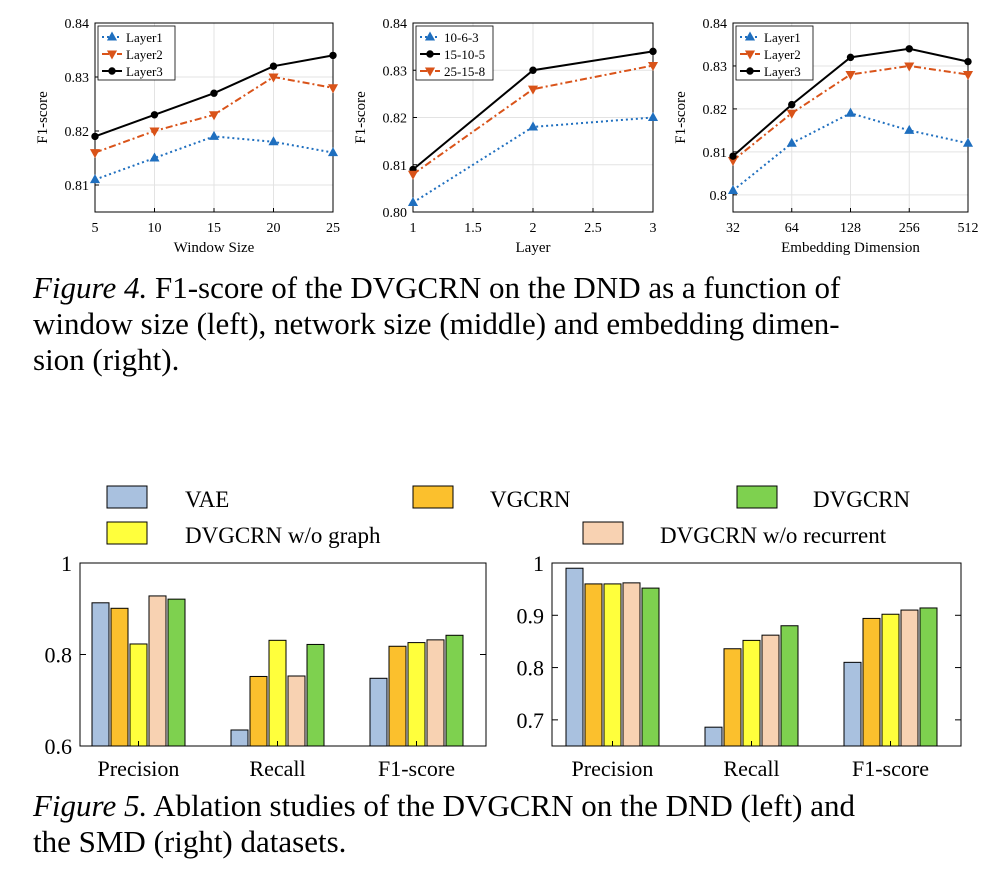  I want to click on series-layer3, so click(214, 96).